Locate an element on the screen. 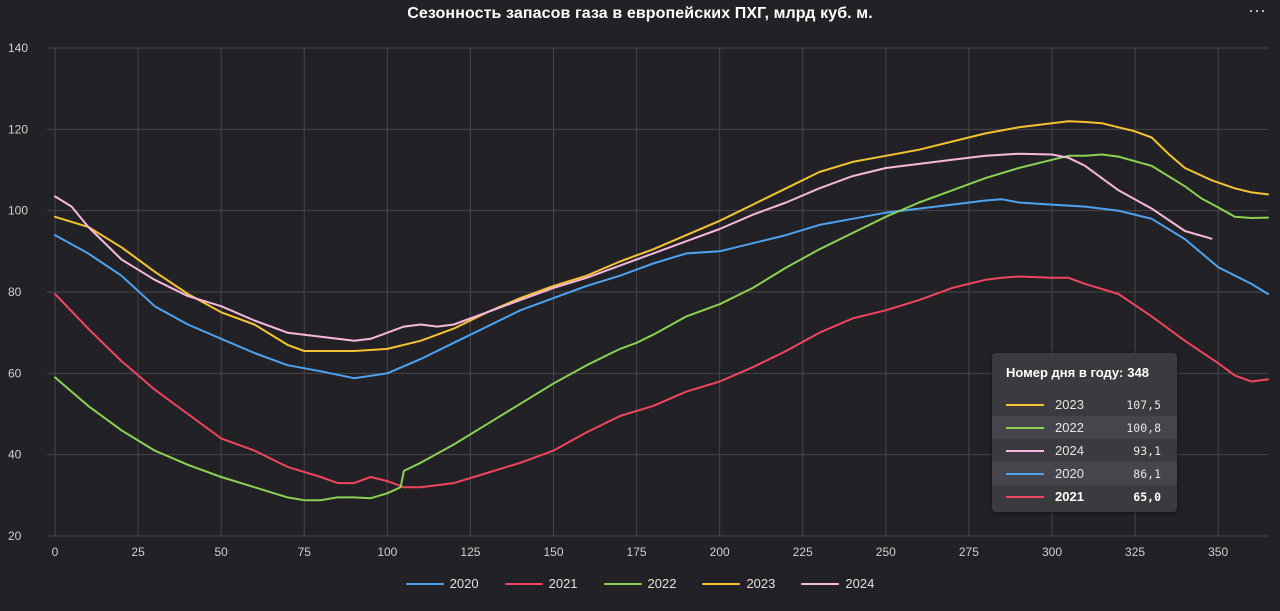 This screenshot has width=1280, height=611. legend-label: 2022 is located at coordinates (662, 583).